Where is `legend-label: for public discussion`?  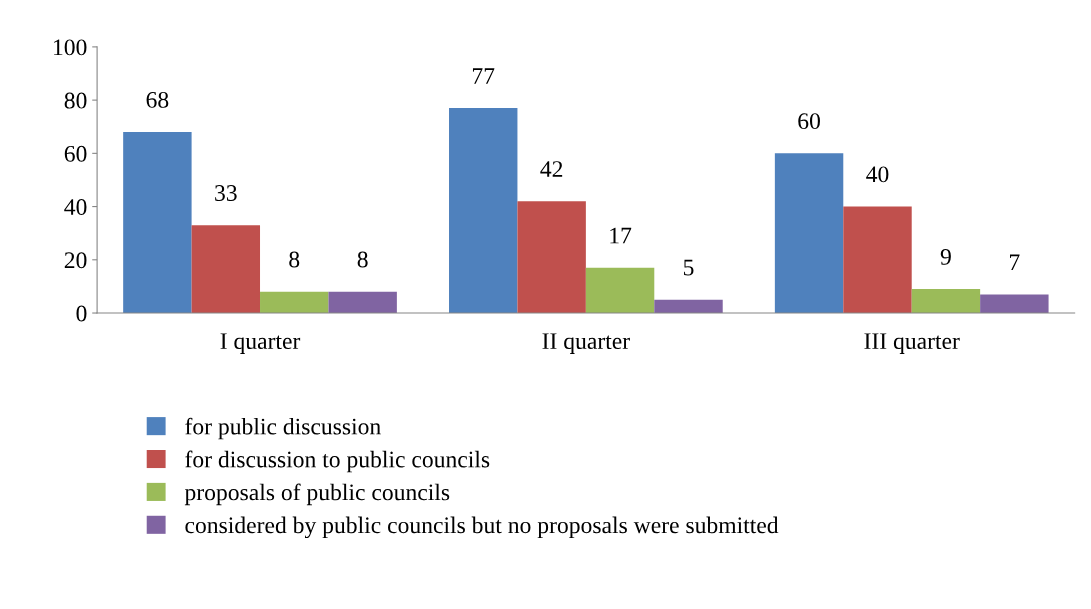 legend-label: for public discussion is located at coordinates (283, 428).